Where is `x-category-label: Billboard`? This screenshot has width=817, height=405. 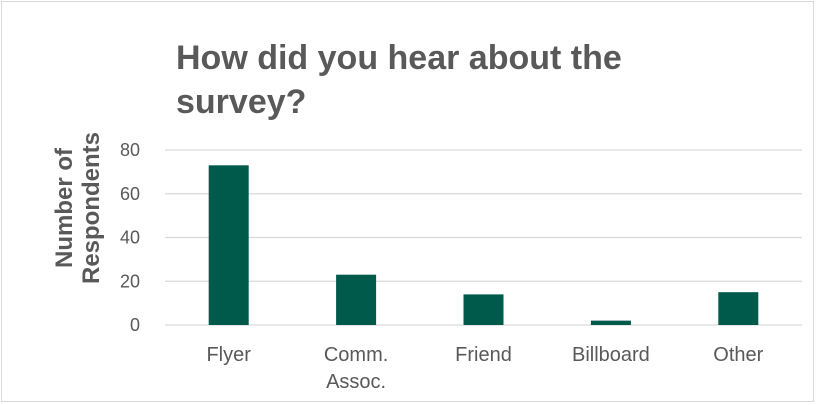 x-category-label: Billboard is located at coordinates (611, 355).